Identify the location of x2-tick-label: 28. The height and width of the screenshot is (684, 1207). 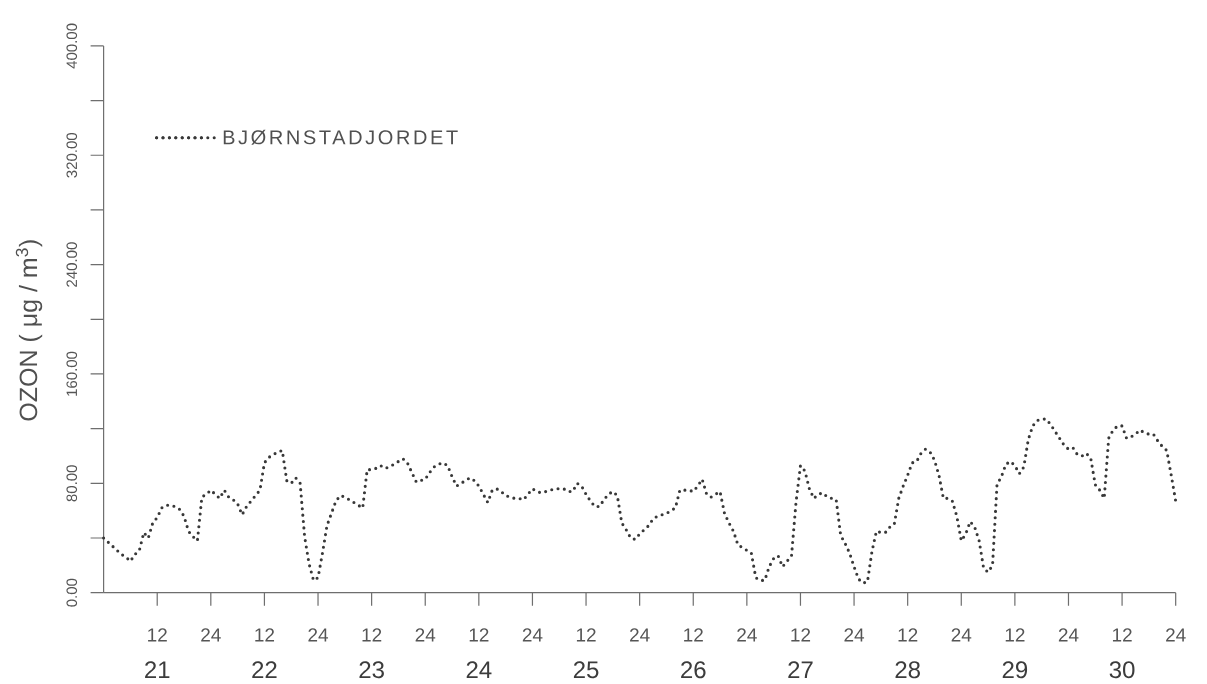
(907, 670).